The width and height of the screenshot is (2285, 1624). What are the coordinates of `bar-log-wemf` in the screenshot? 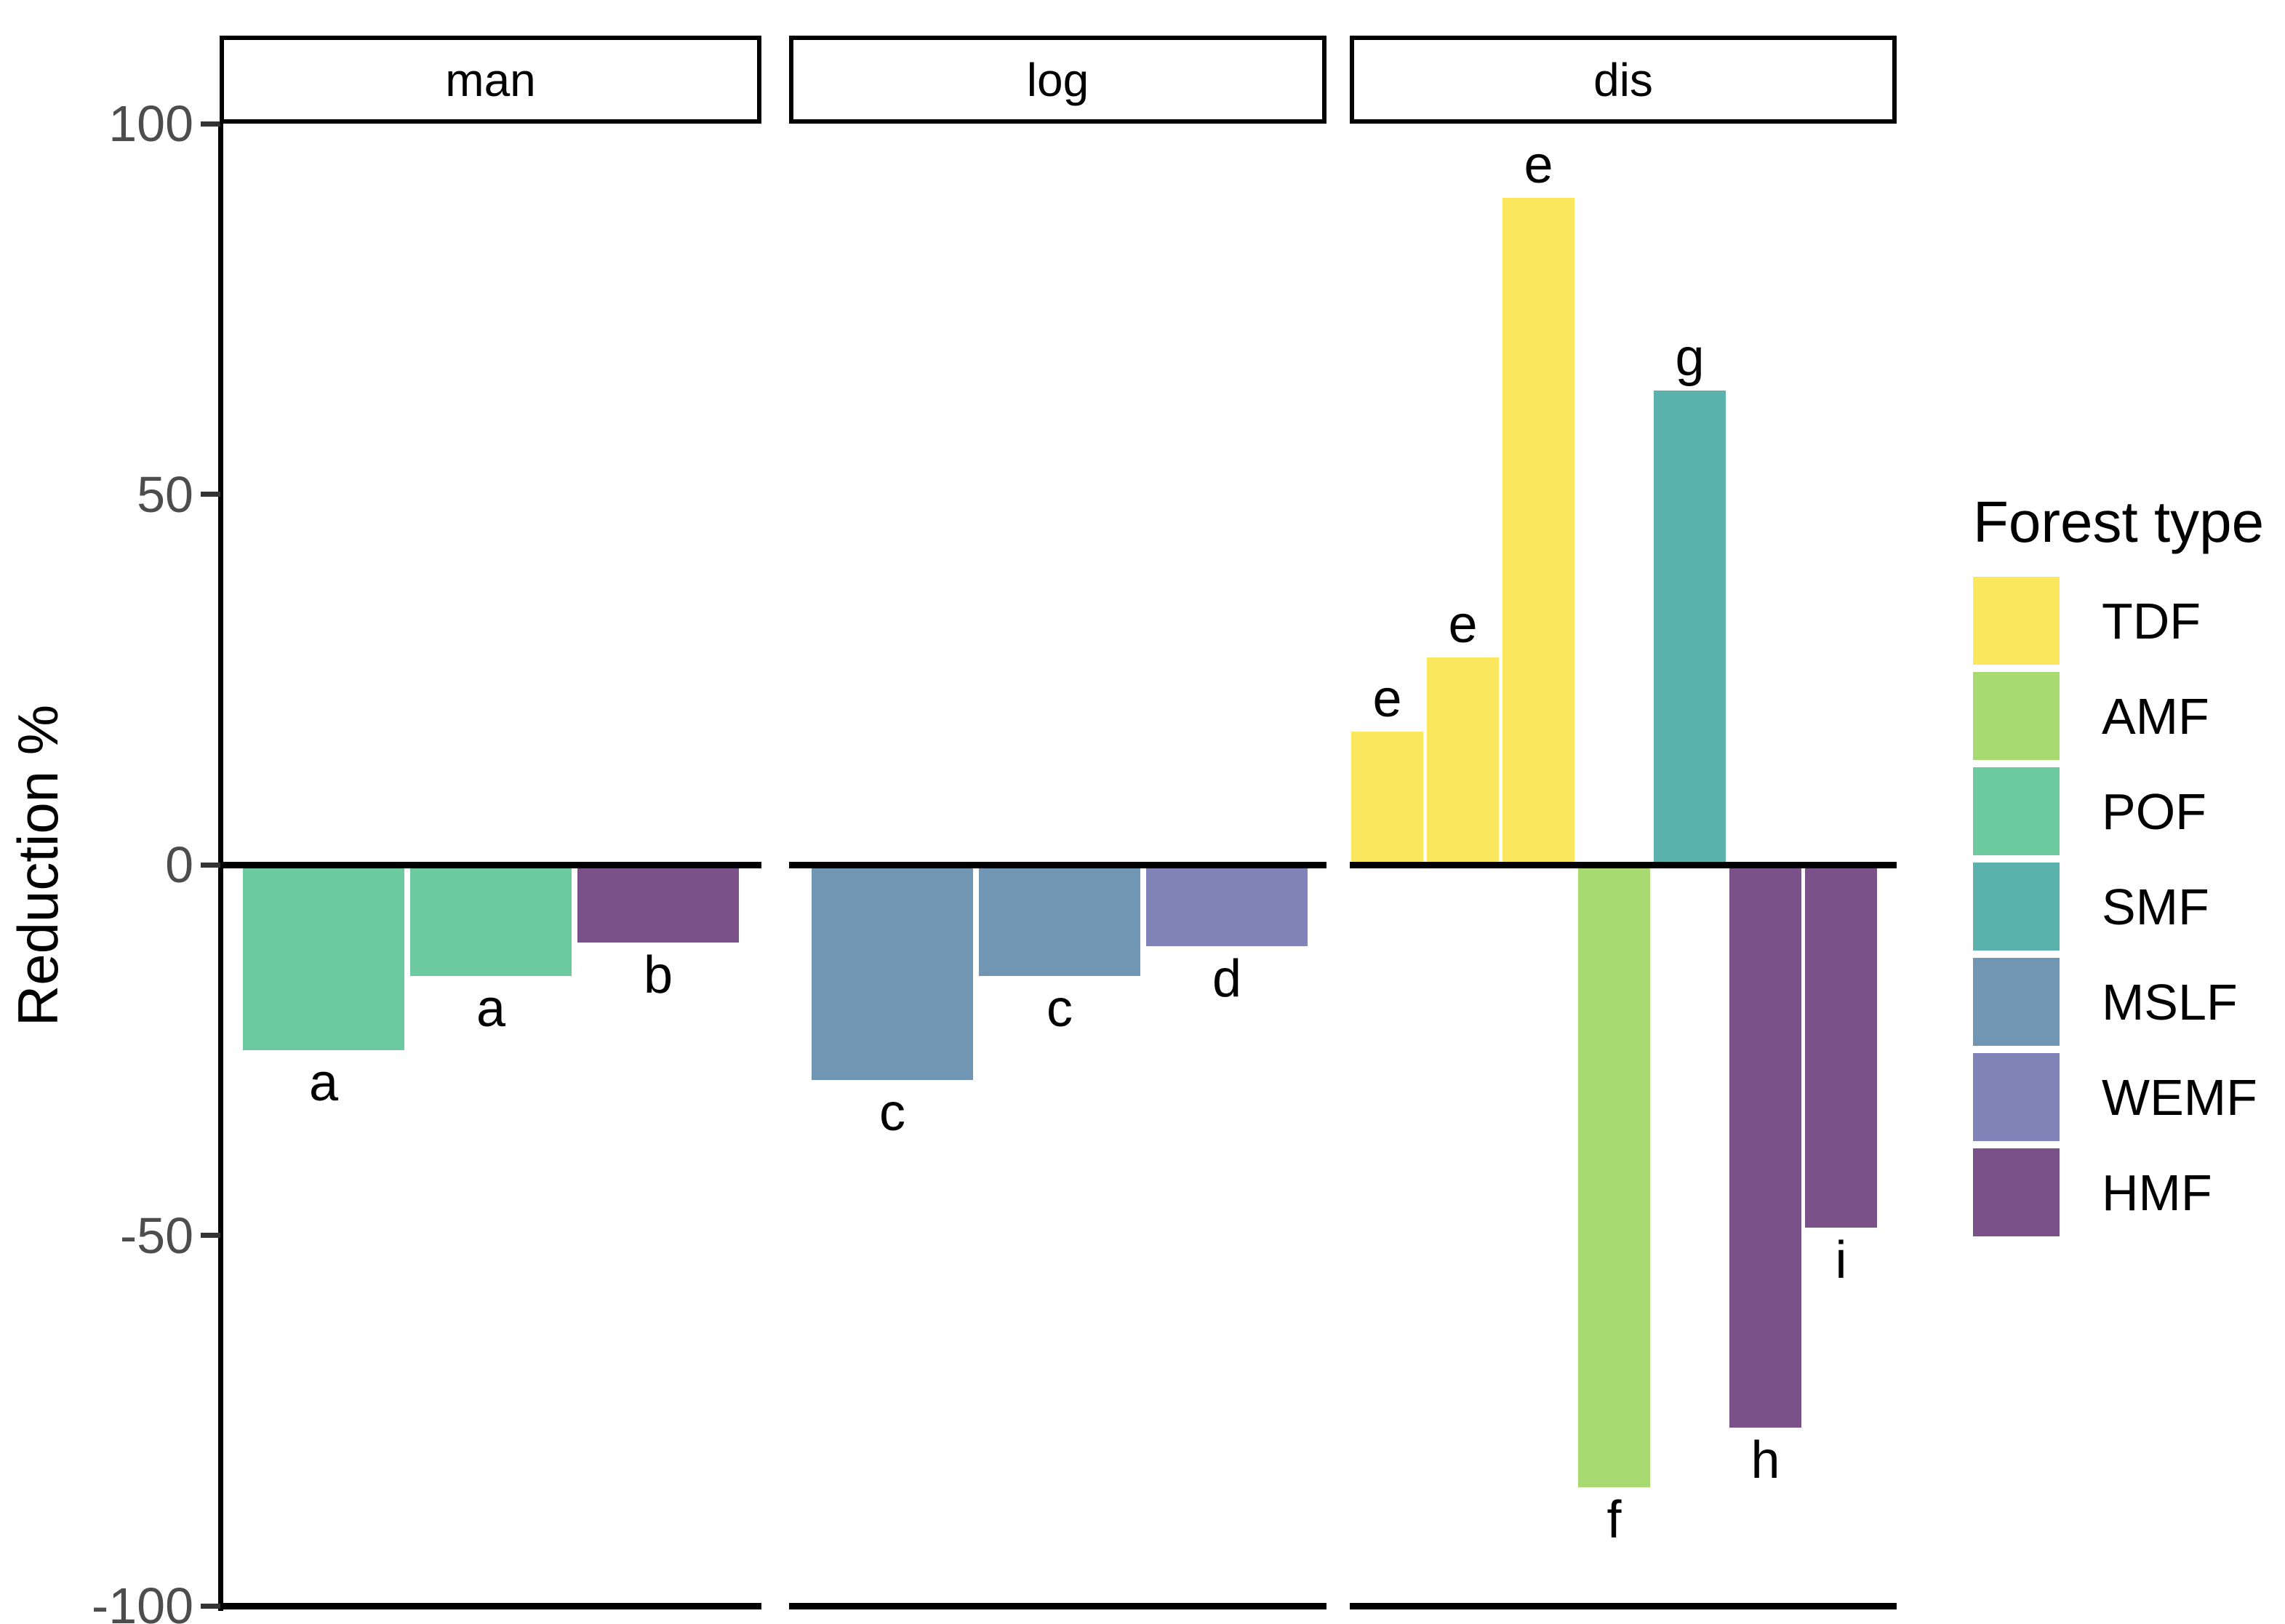 It's located at (1227, 906).